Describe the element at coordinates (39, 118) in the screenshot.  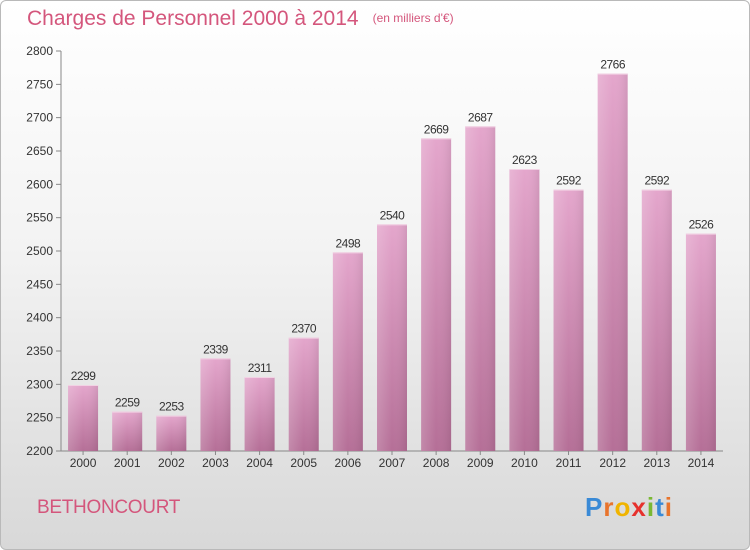
I see `y-tick-label: 2700` at that location.